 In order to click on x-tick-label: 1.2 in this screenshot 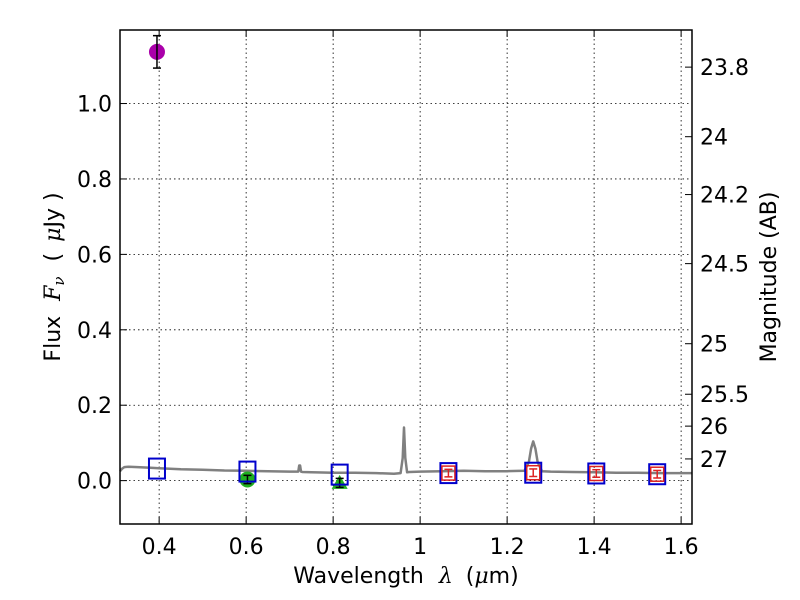, I will do `click(507, 547)`.